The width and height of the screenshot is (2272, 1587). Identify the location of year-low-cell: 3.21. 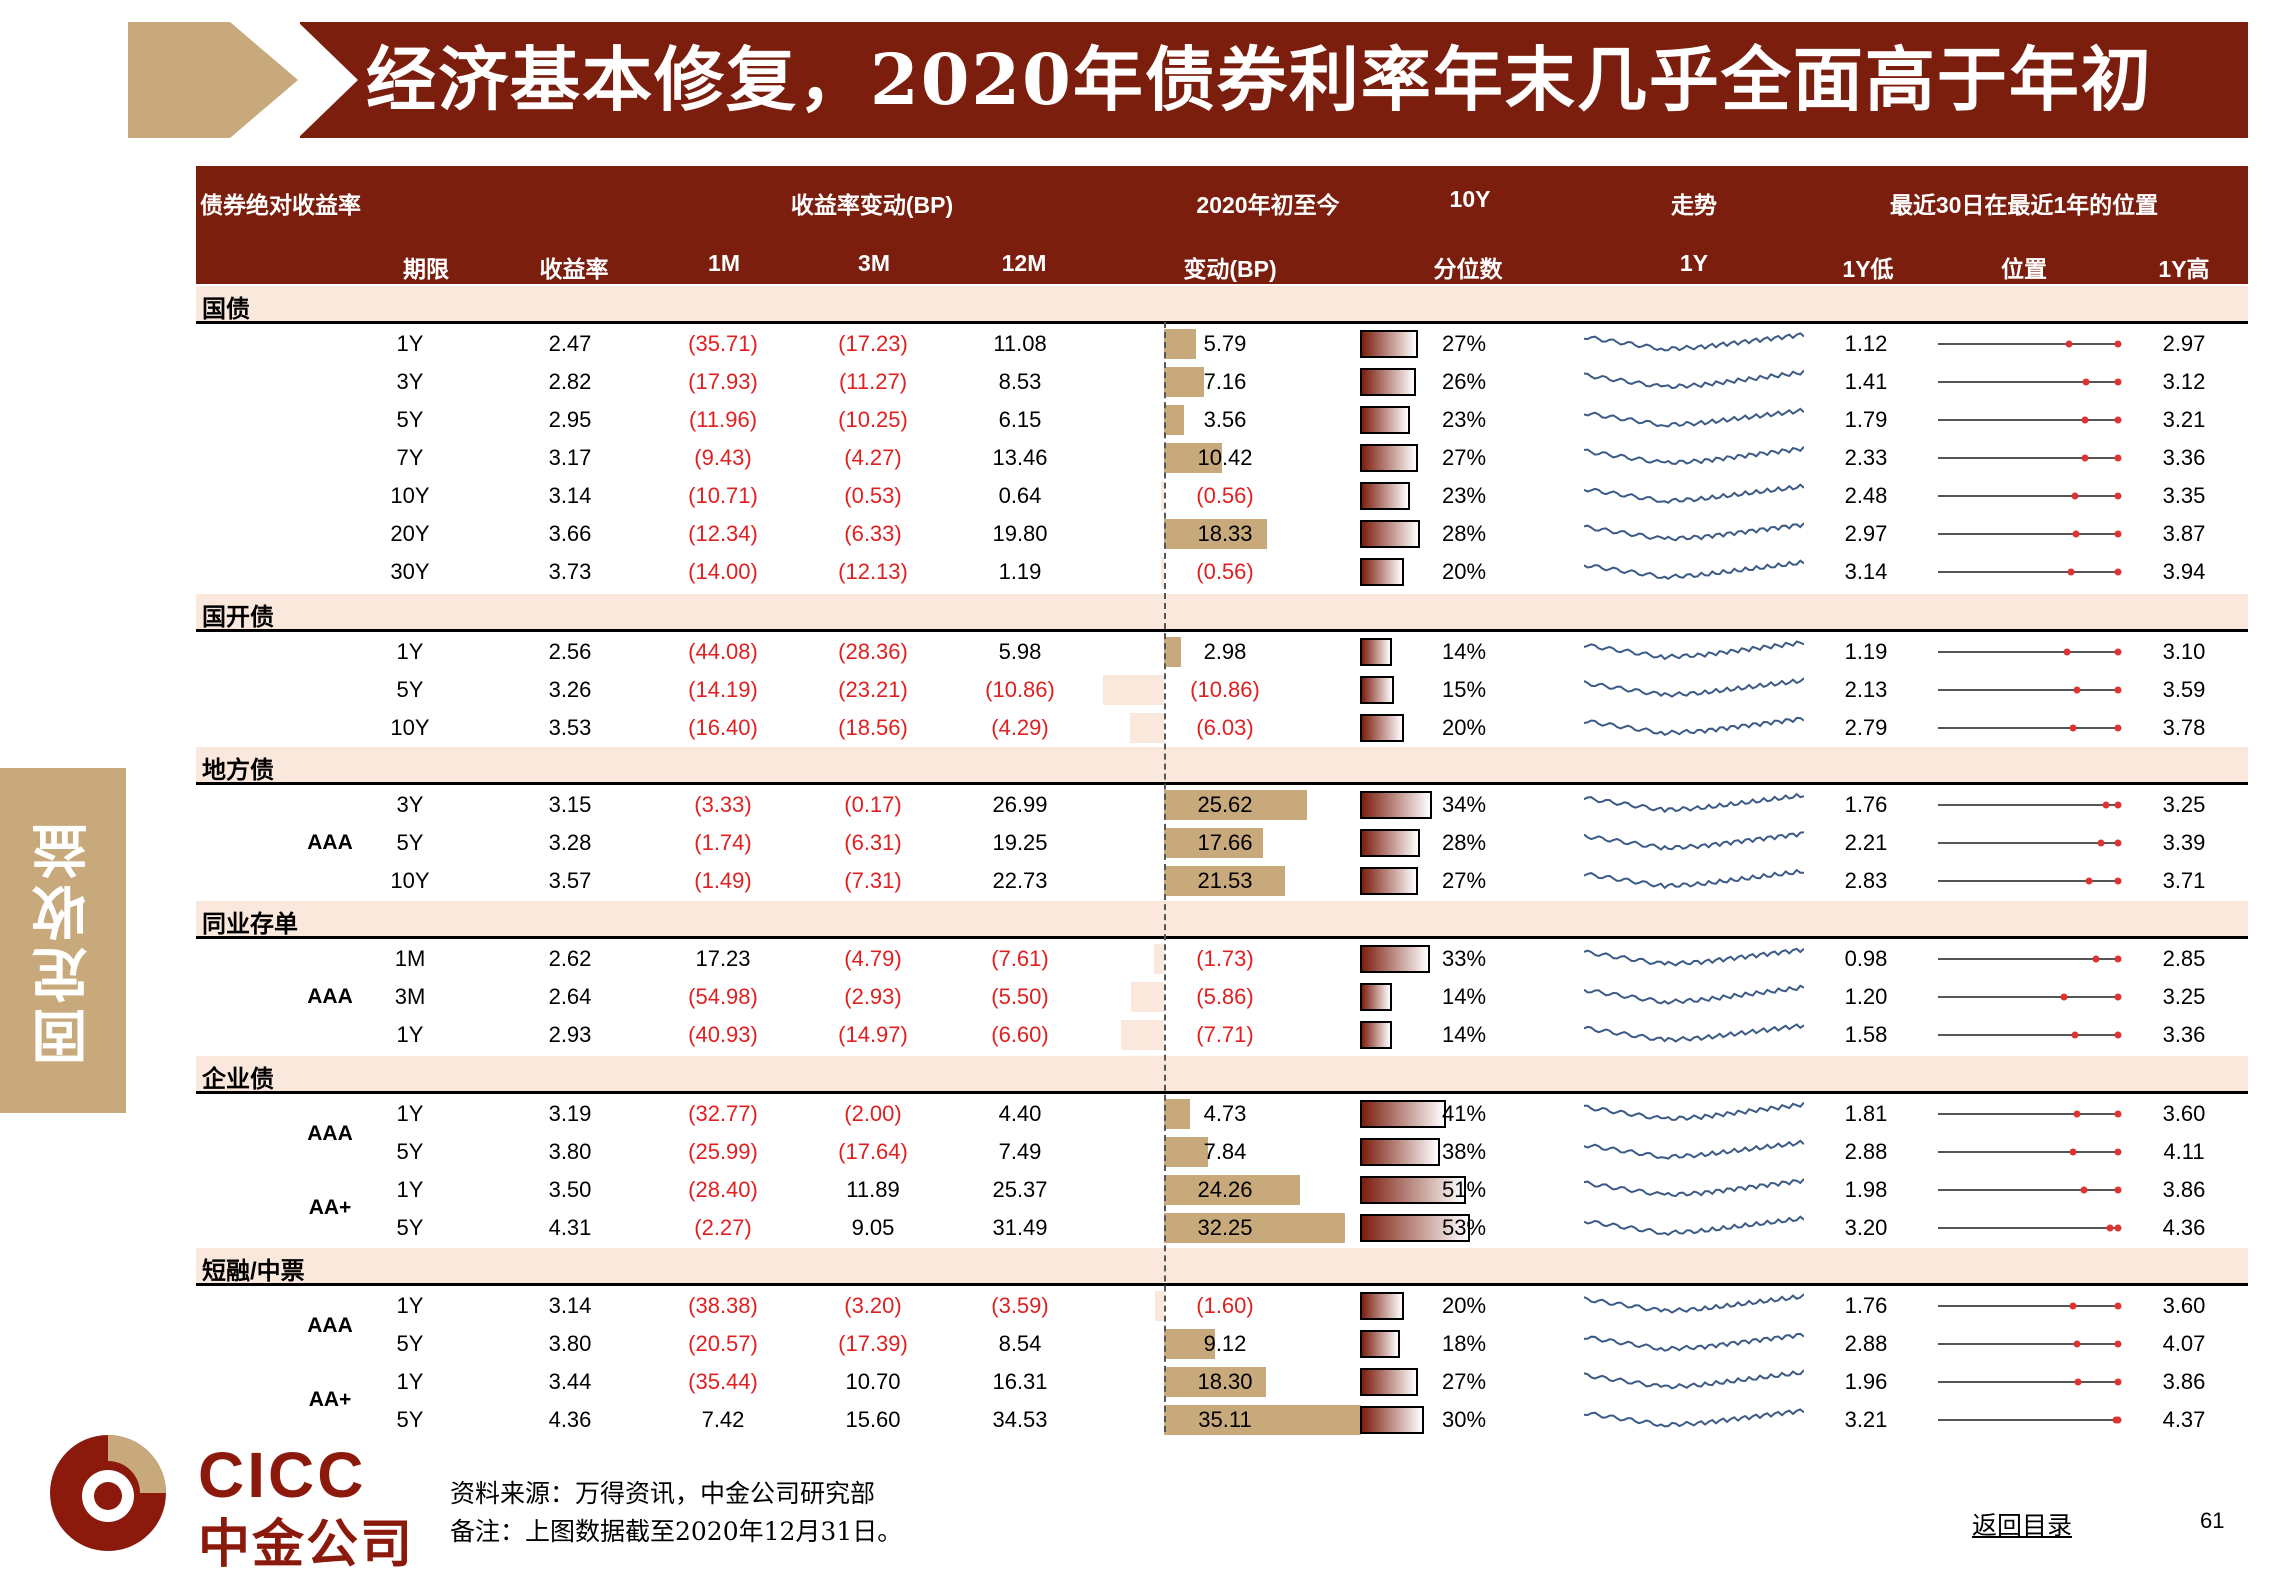
(1866, 1419).